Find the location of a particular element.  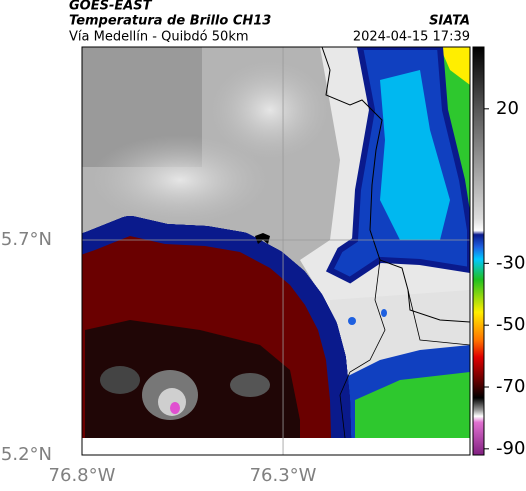

colorbar-tick-label: -90 is located at coordinates (510, 448).